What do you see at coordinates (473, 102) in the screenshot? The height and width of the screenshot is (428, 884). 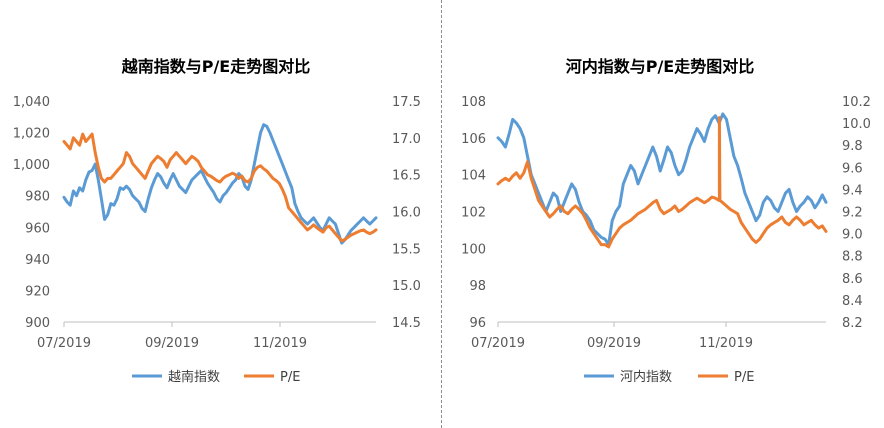 I see `y-left-tick-label: 108` at bounding box center [473, 102].